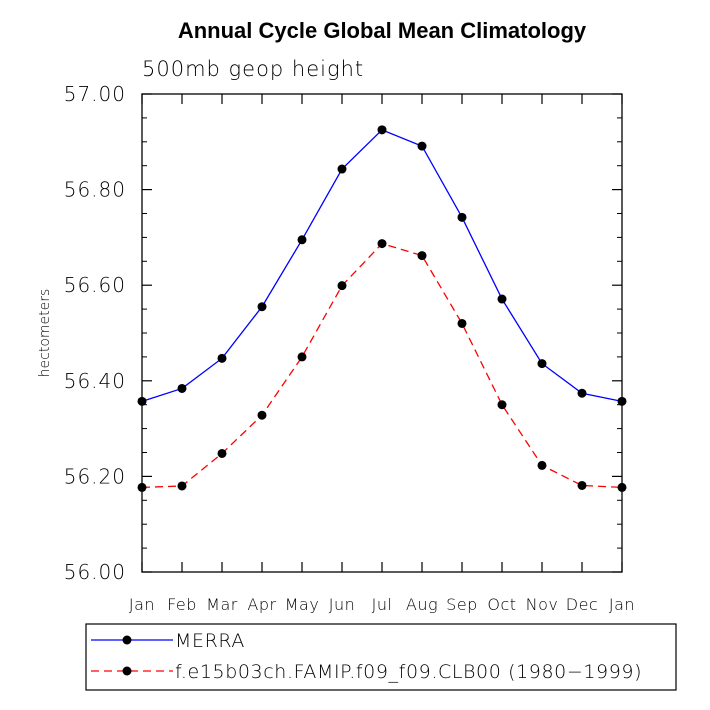 Image resolution: width=710 pixels, height=710 pixels. I want to click on x-tick-label: May, so click(302, 604).